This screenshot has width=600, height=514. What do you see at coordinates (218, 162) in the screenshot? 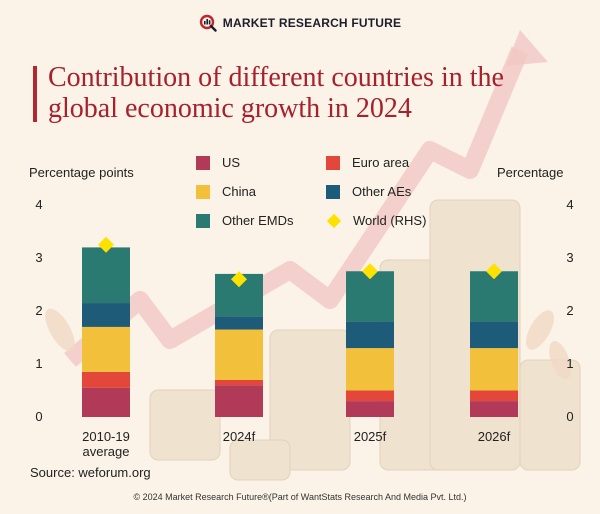
I see `legend-item-us: US` at bounding box center [218, 162].